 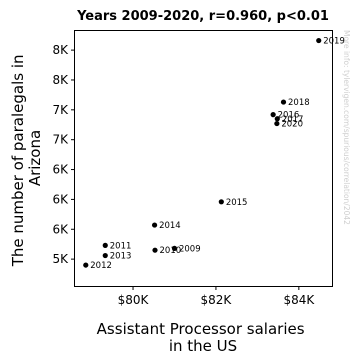 I want to click on data-point-label-2020: 2020, so click(x=292, y=125).